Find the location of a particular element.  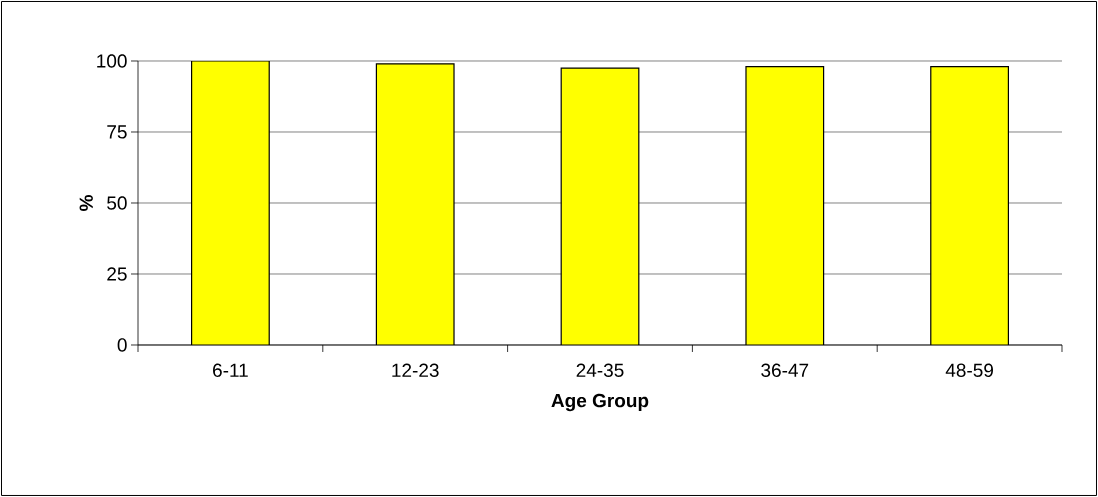

x-axis-title: Age Group is located at coordinates (600, 402).